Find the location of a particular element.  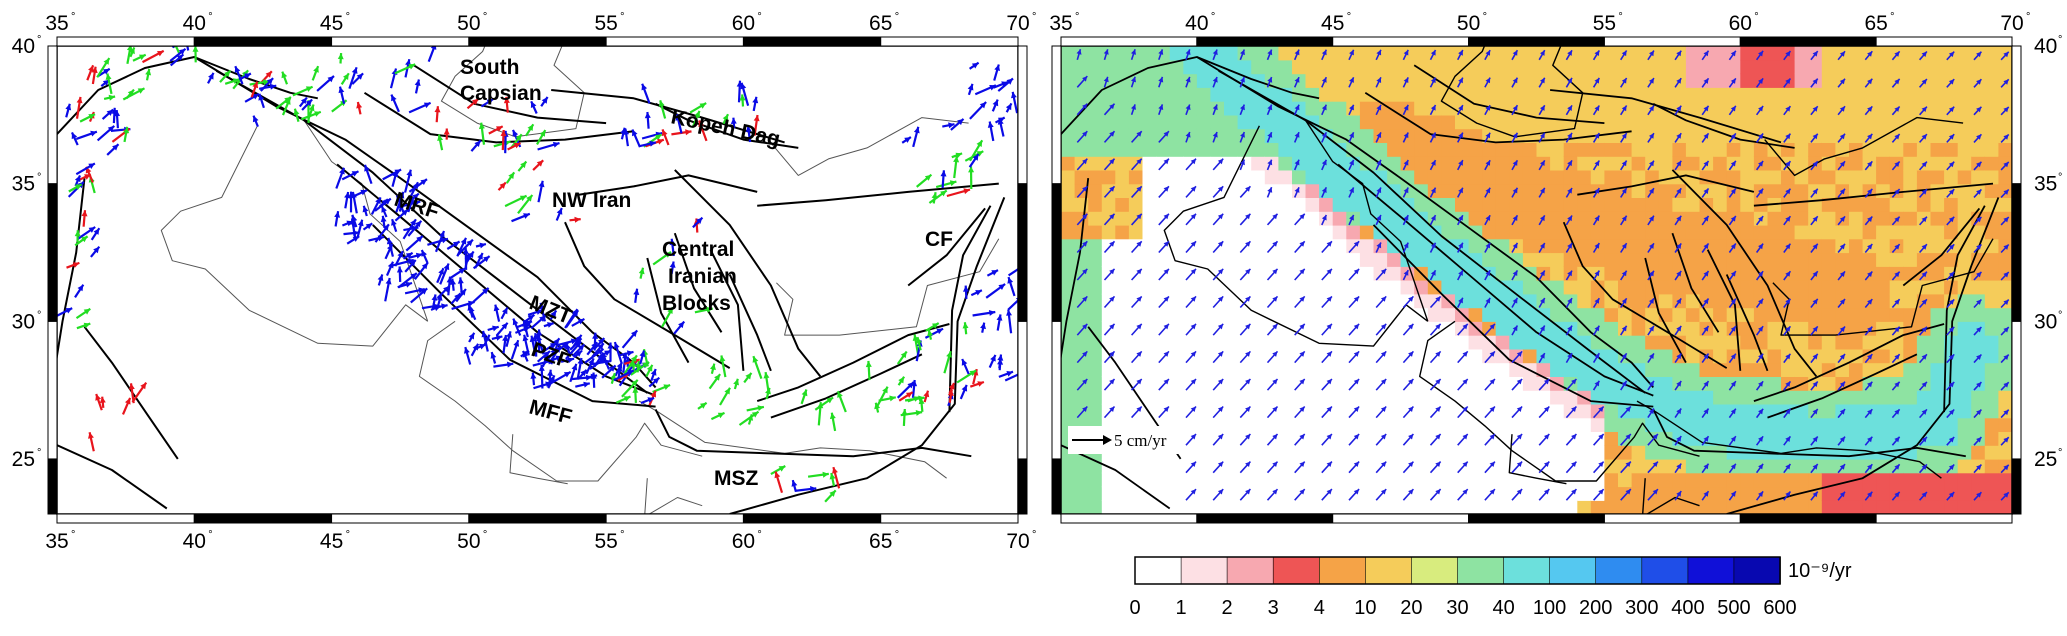

lon-tick-bottom: 40 is located at coordinates (194, 541).